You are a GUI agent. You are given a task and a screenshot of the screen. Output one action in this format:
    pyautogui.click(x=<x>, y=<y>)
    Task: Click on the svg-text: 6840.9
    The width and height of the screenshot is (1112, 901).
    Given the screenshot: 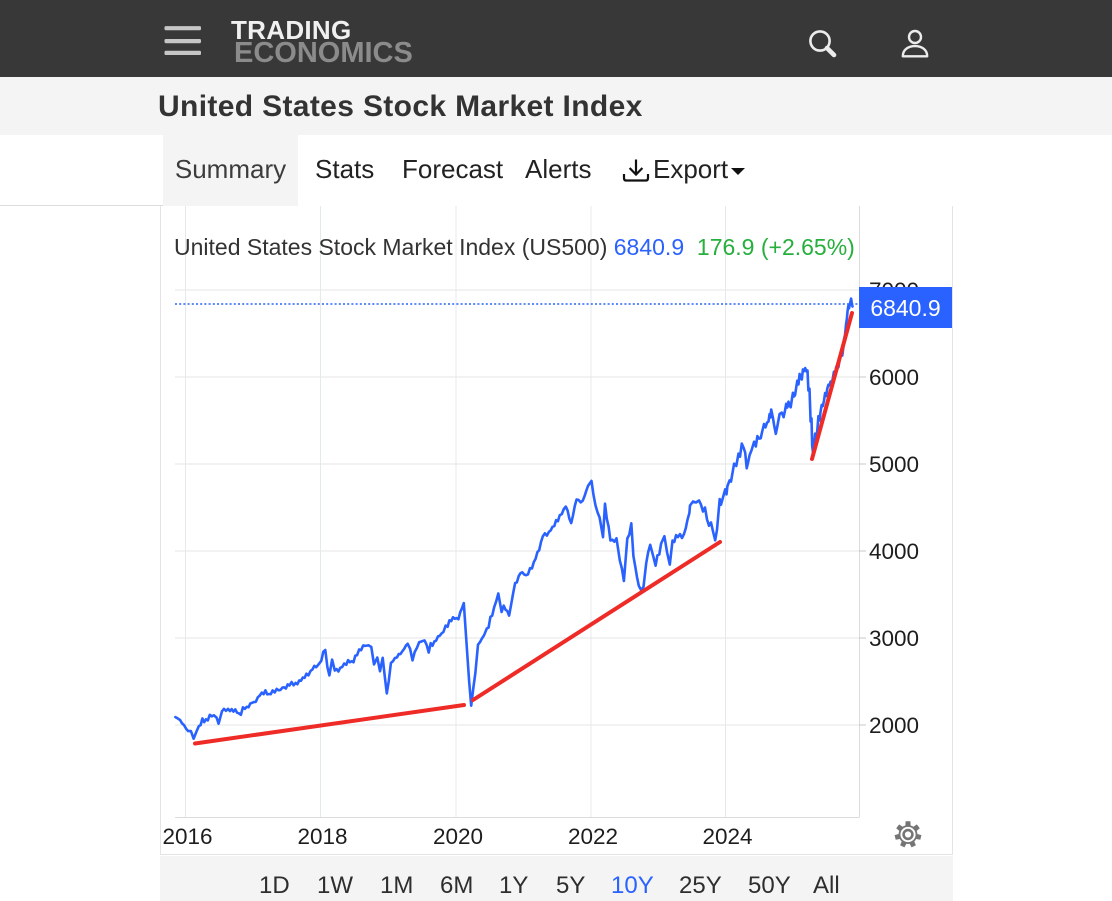 What is the action you would take?
    pyautogui.click(x=905, y=308)
    